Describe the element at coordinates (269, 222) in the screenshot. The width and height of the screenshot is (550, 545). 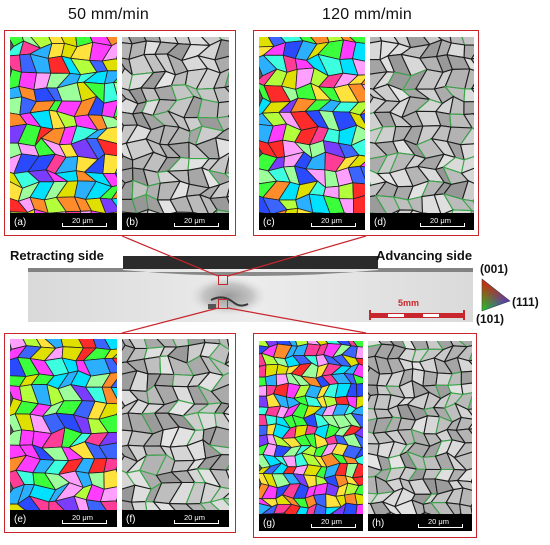
I see `panel-letter-c: (c)` at that location.